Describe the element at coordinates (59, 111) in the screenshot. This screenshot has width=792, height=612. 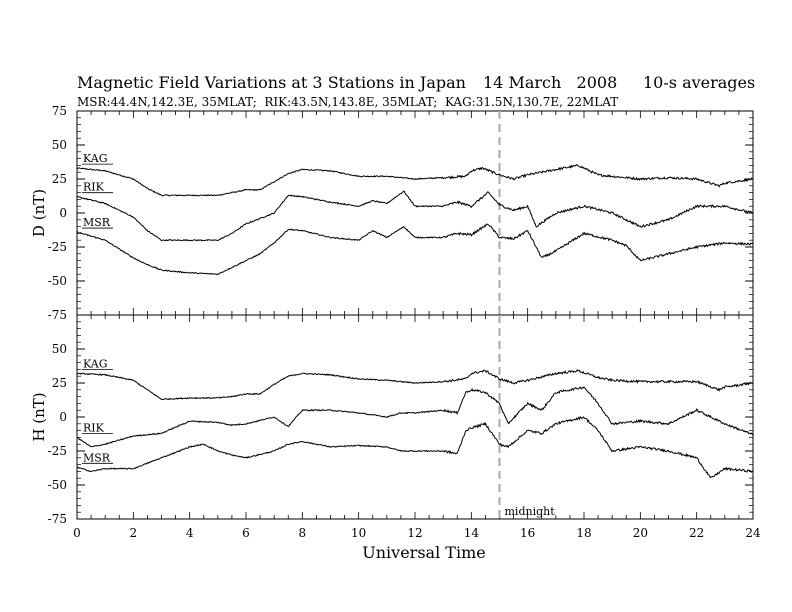
I see `d-y-tick-label: 75` at that location.